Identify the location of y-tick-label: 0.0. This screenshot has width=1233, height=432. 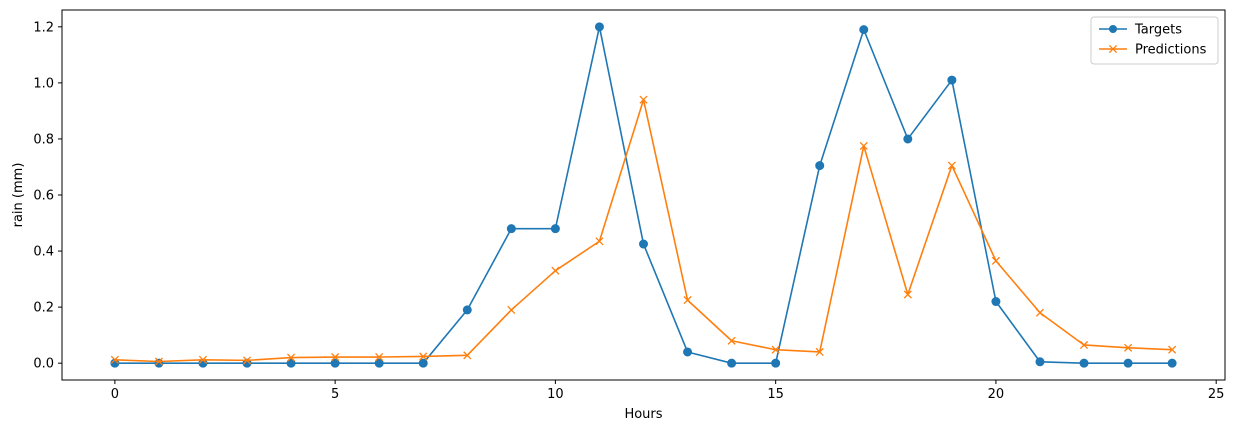
(43, 364).